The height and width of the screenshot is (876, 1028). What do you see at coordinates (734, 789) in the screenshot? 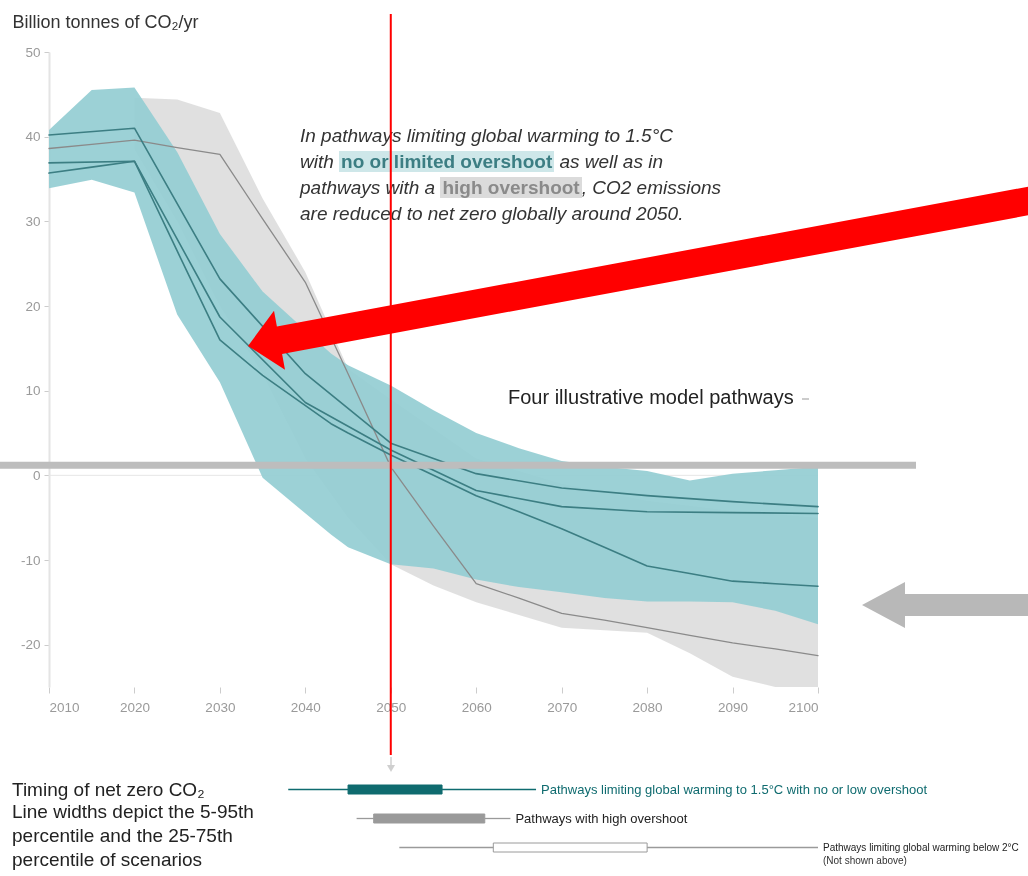
I see `annotation: Pathways limiting global warming to 1.5°C with no or low overshoot` at bounding box center [734, 789].